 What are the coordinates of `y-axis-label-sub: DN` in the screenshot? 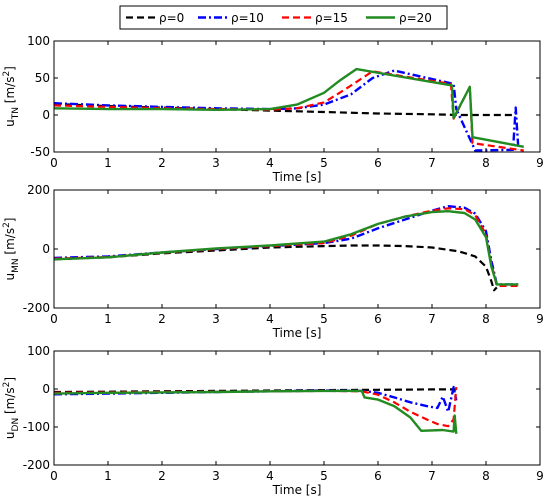 It's located at (16, 425).